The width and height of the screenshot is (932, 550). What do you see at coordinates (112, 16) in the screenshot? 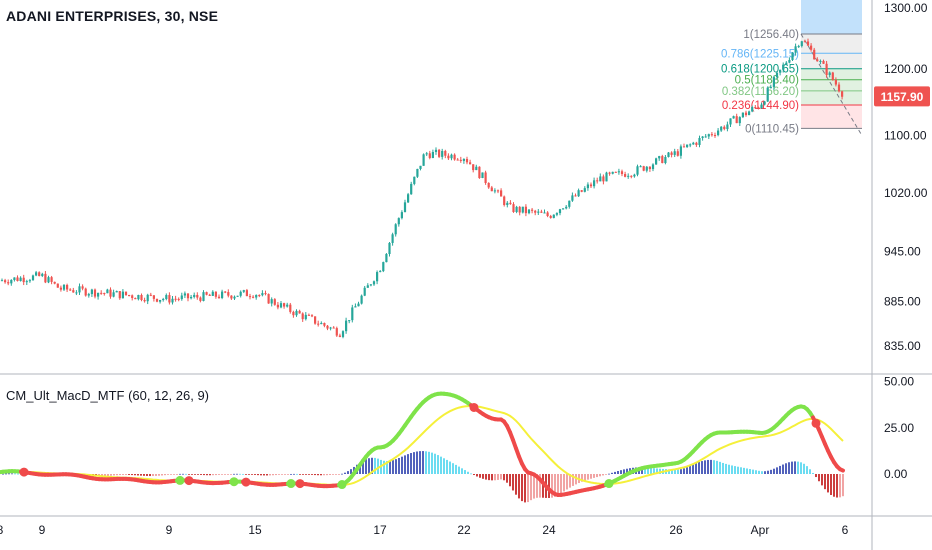
I see `chart-title: ADANI ENTERPRISES, 30, NSE` at bounding box center [112, 16].